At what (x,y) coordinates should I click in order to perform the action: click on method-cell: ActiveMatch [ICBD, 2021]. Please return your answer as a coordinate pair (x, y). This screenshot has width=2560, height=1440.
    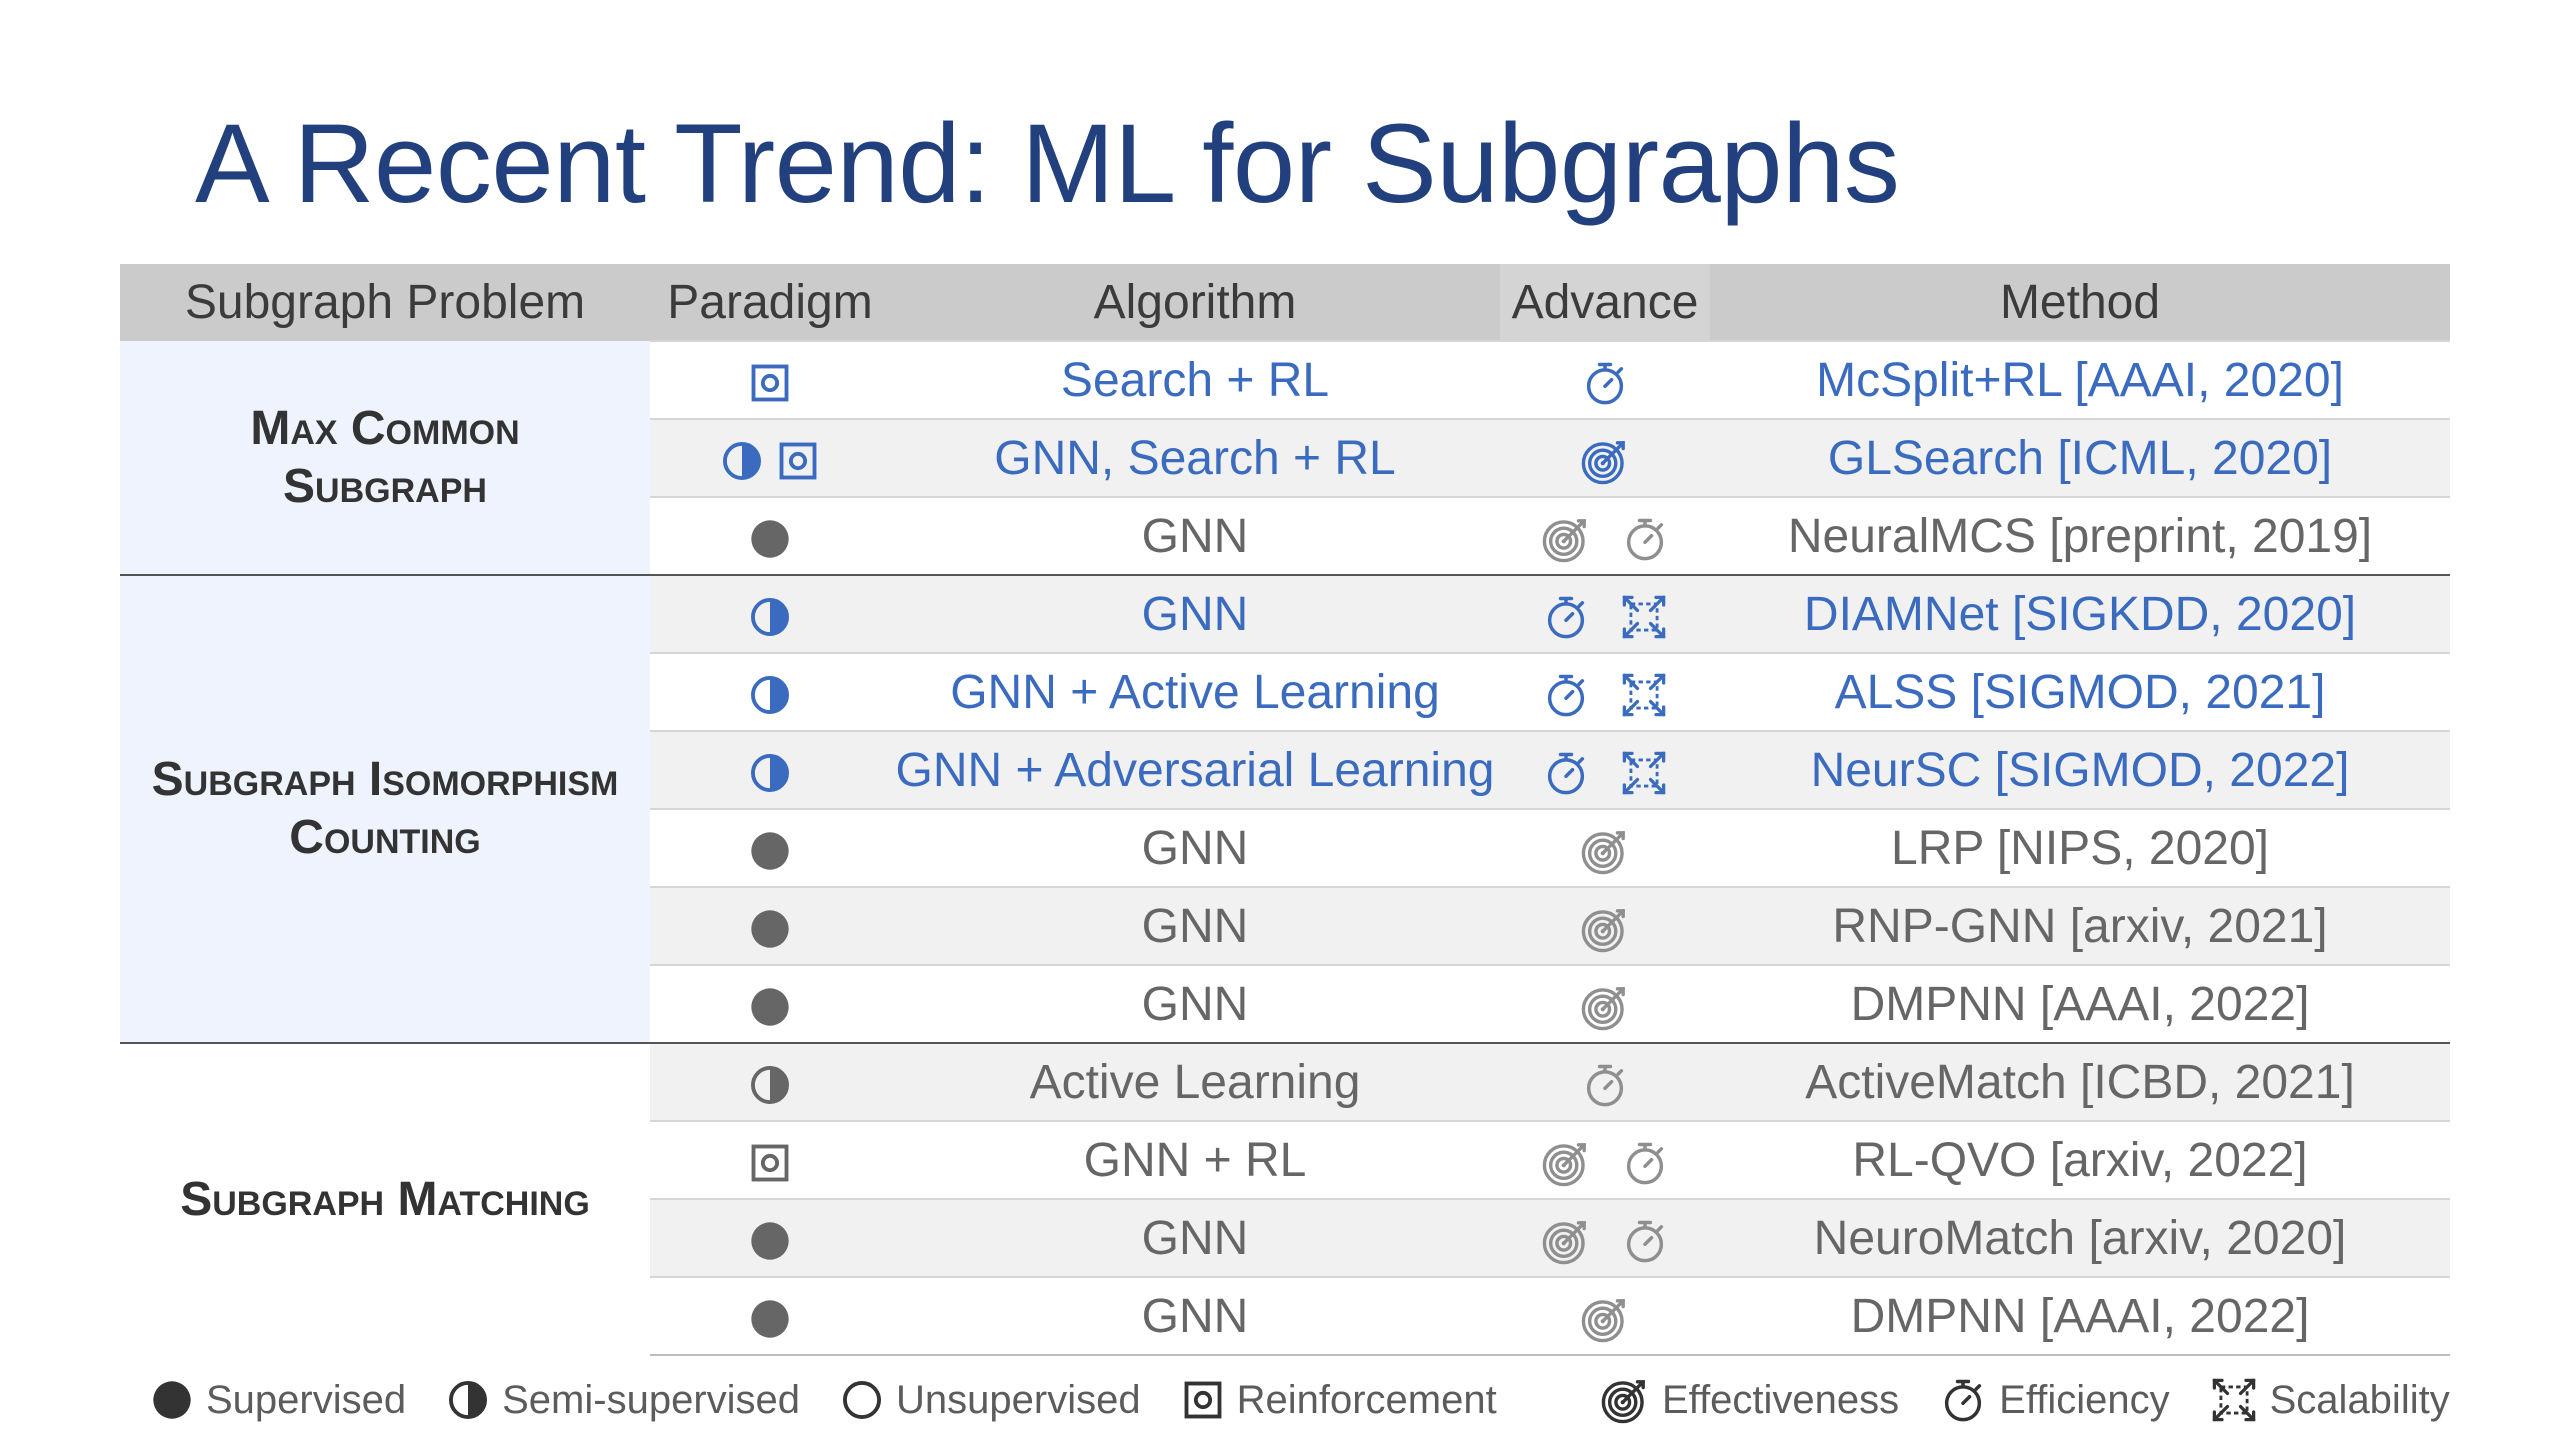
    Looking at the image, I should click on (2080, 1081).